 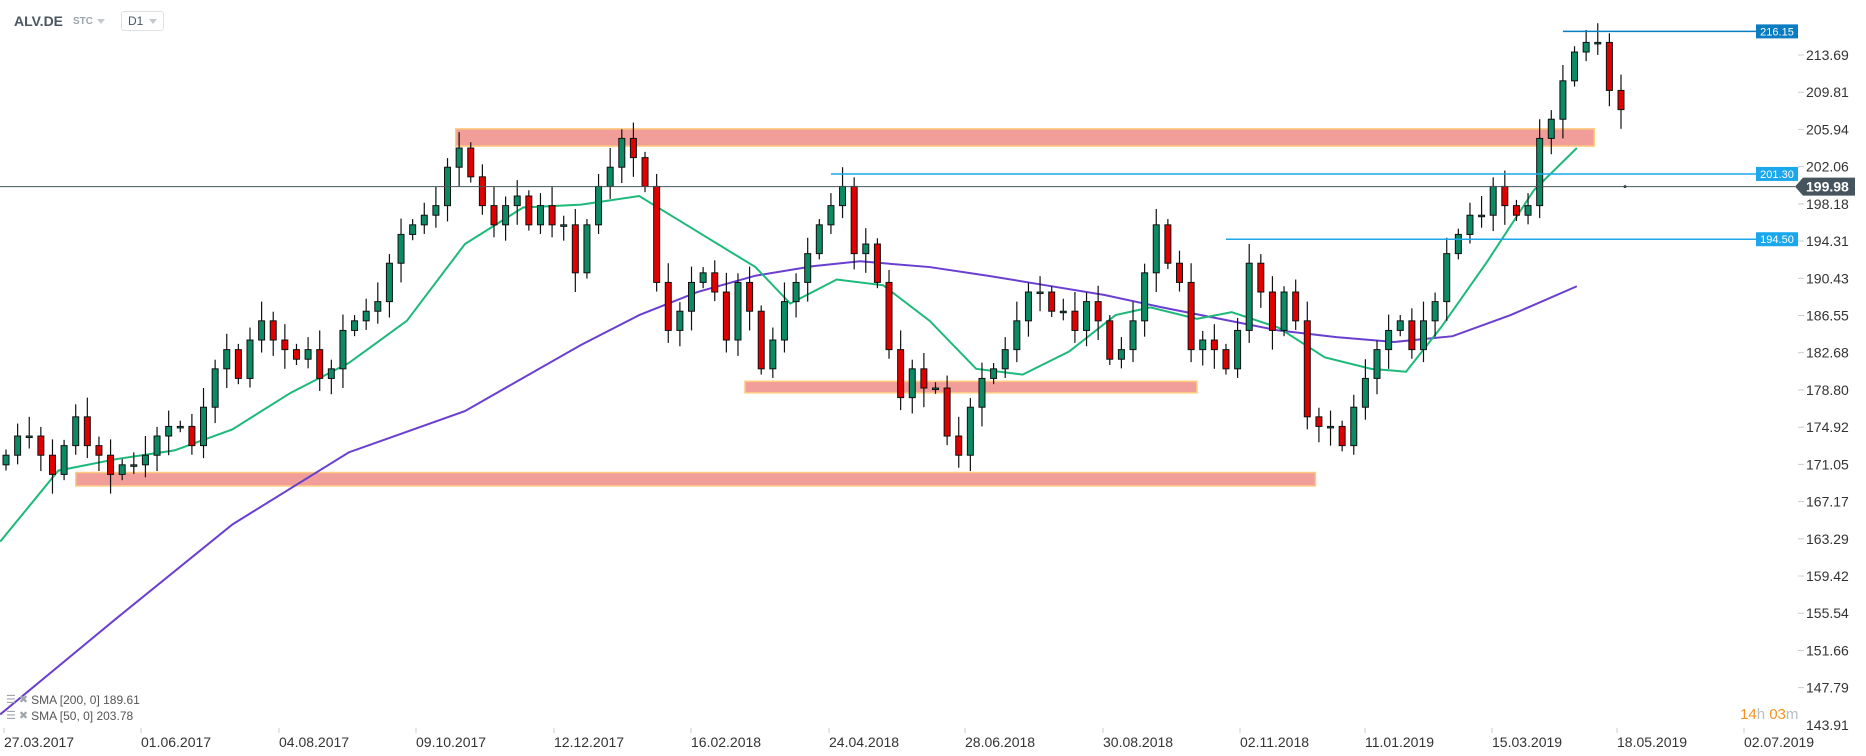 I want to click on timeframe-select: D1, so click(x=143, y=21).